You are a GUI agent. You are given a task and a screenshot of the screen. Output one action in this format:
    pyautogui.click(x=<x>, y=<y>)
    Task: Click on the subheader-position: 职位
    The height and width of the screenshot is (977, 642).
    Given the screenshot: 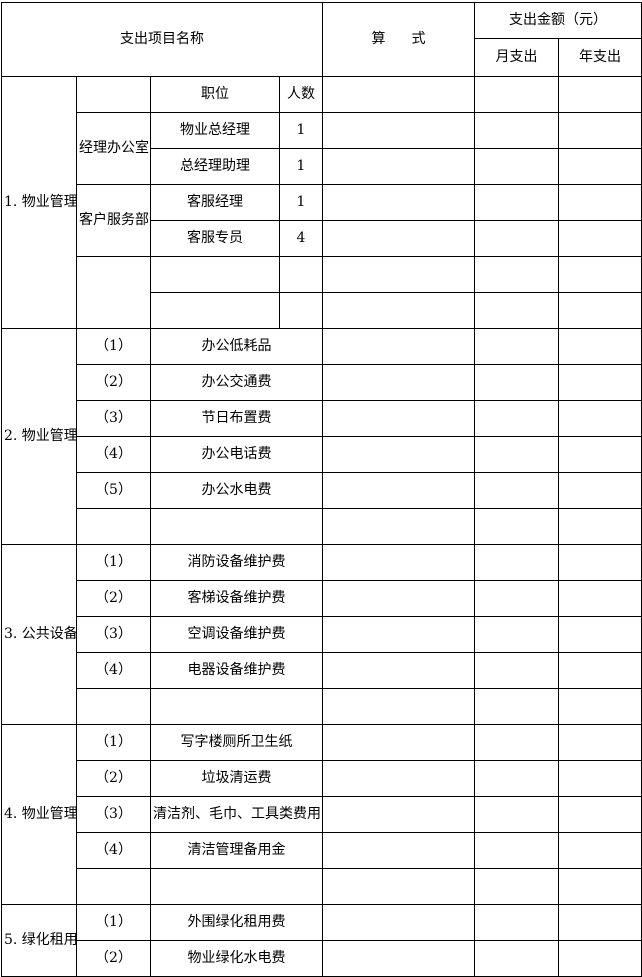 What is the action you would take?
    pyautogui.click(x=215, y=94)
    